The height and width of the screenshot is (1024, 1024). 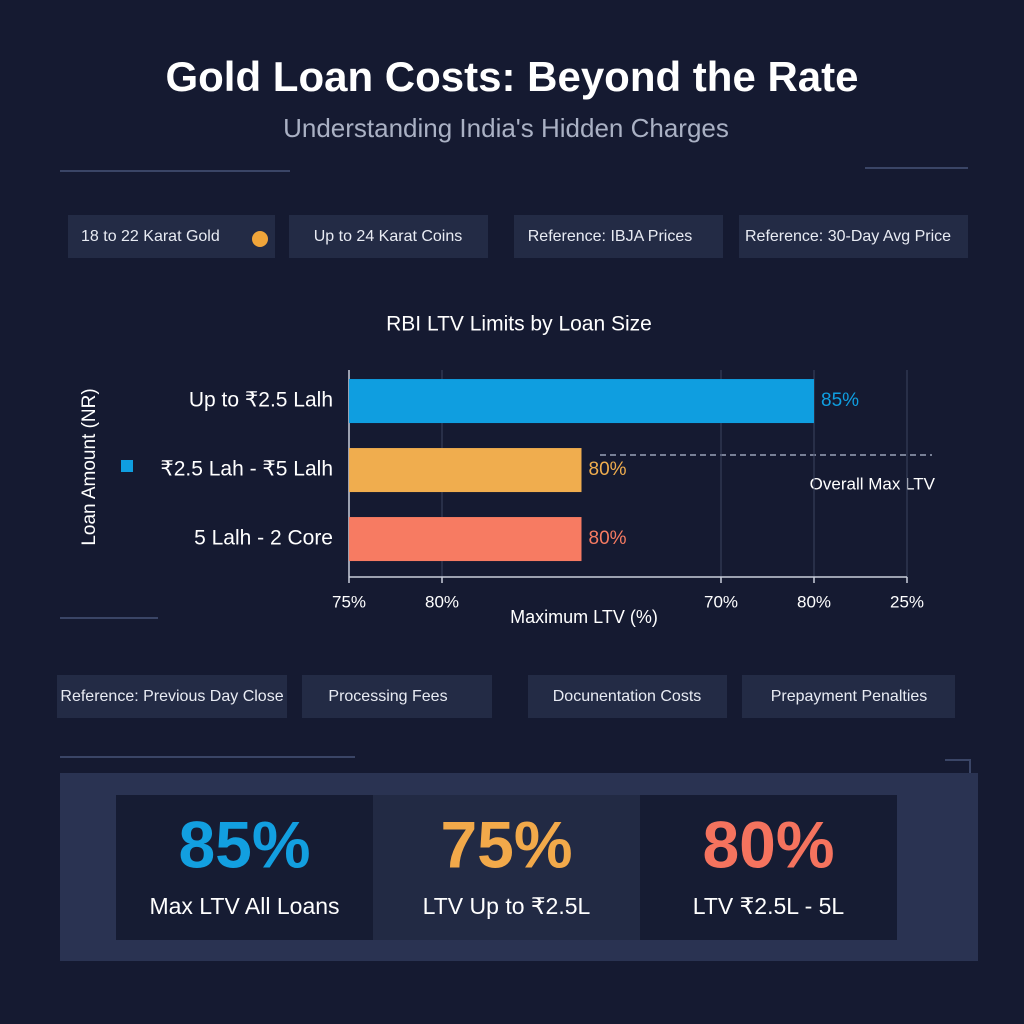 I want to click on title: Gold Loan Costs: Beyond the Rate, so click(x=511, y=76).